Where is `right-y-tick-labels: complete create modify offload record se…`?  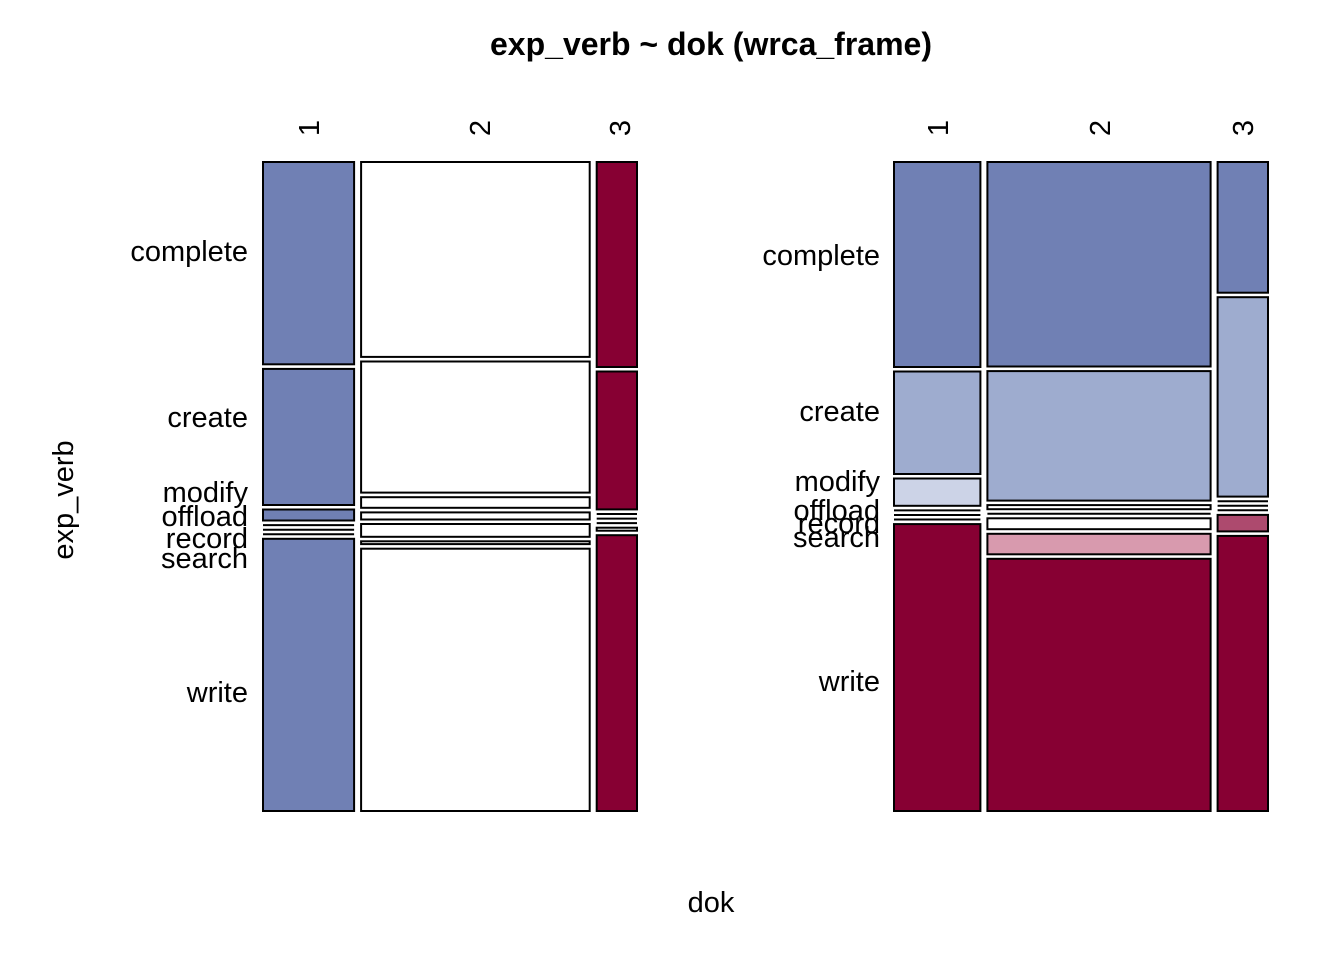 right-y-tick-labels: complete create modify offload record se… is located at coordinates (821, 469).